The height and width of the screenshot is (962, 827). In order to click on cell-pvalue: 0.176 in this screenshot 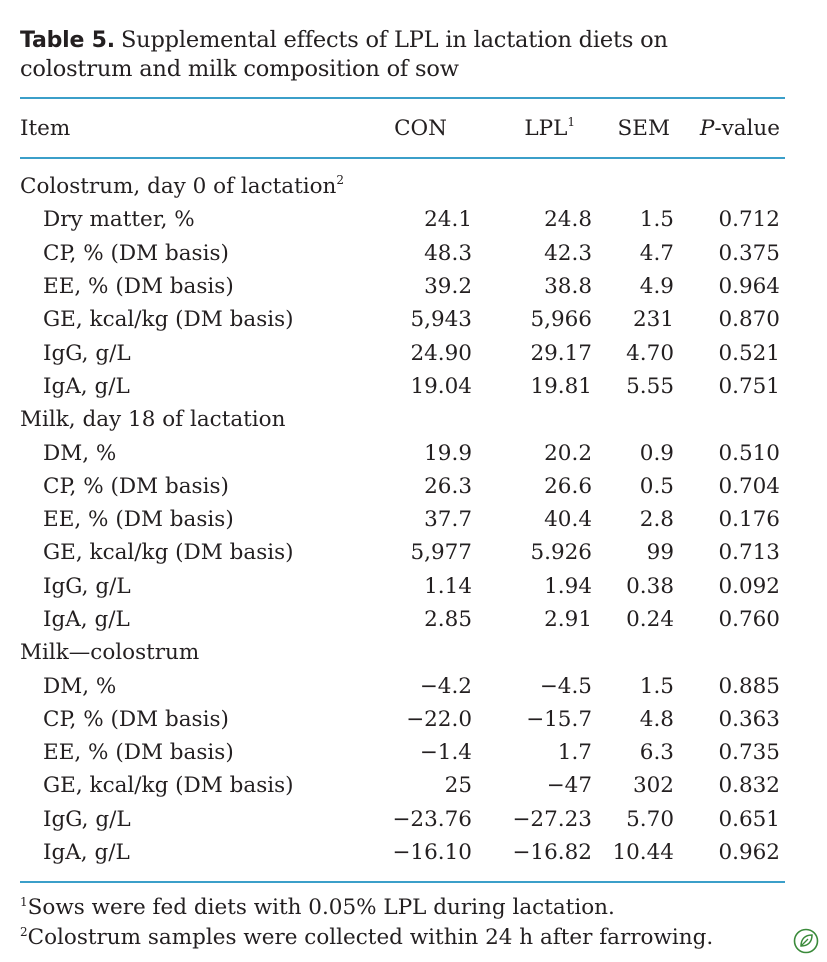, I will do `click(749, 520)`.